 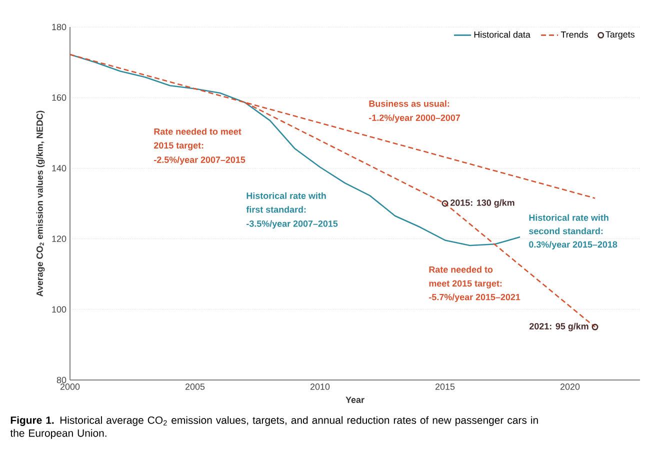 I want to click on annotation: -1.2%/year 2000–2007, so click(x=414, y=118).